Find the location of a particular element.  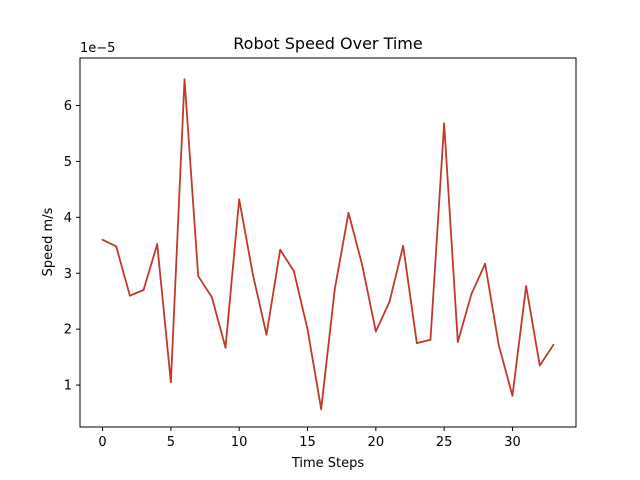

x-axis-label: Time Steps is located at coordinates (328, 463).